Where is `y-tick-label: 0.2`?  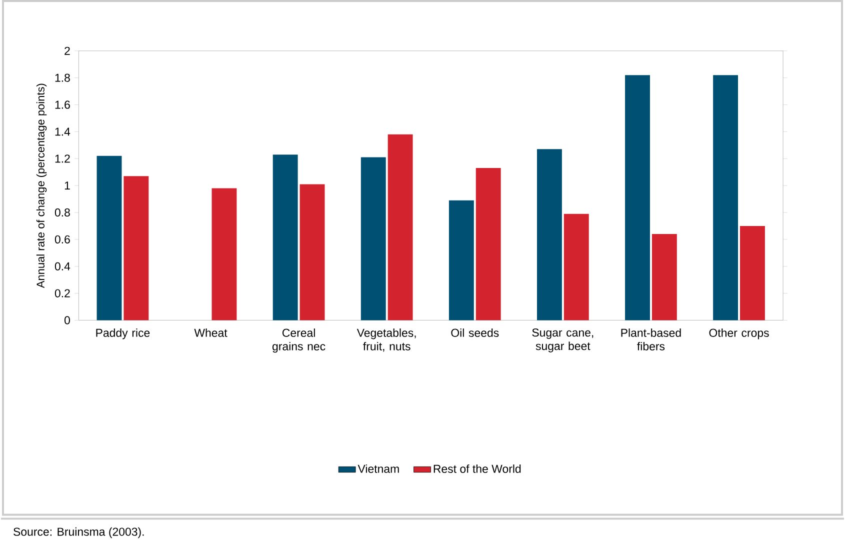 y-tick-label: 0.2 is located at coordinates (62, 293).